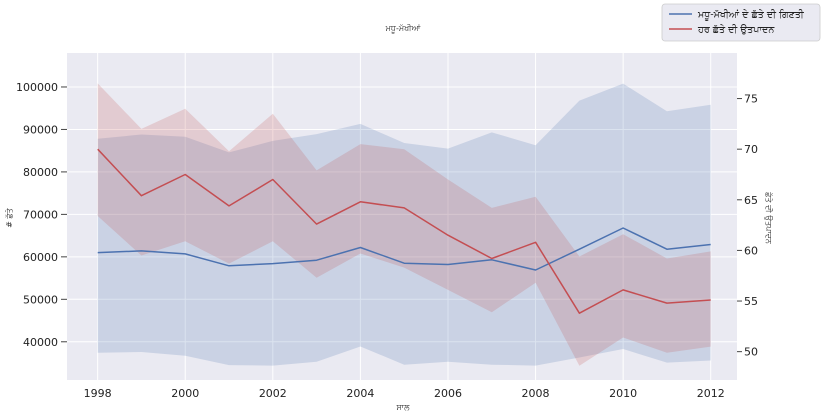 This screenshot has width=825, height=420. I want to click on y-axis-left-ticks: 40000 50000 60000 70000 80000 90000 100000, so click(41, 215).